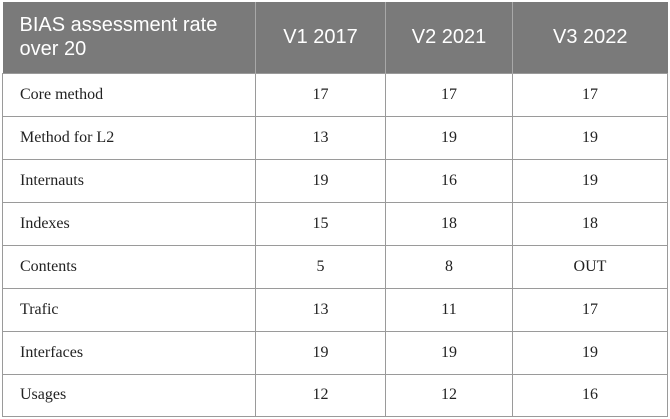  What do you see at coordinates (129, 137) in the screenshot?
I see `row-label: Method for L2` at bounding box center [129, 137].